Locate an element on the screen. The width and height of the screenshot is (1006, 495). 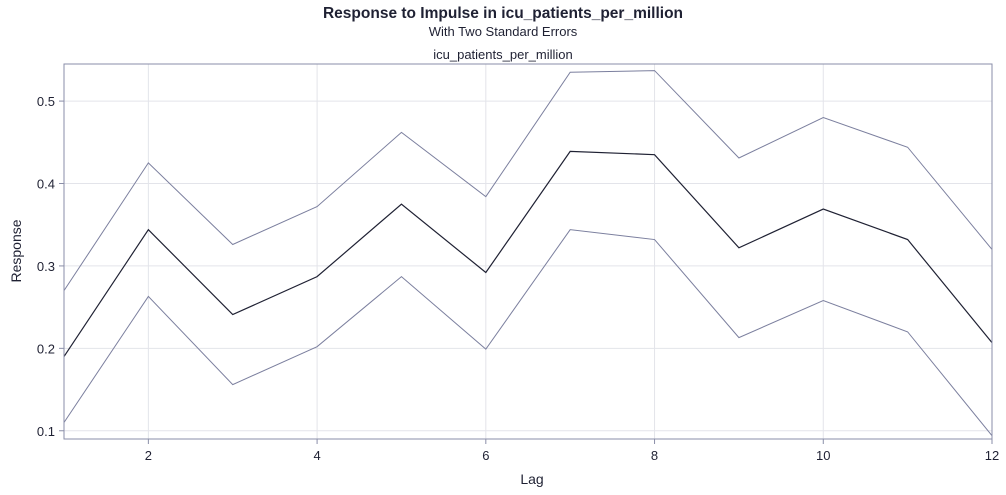
x-tick-label: 10 is located at coordinates (823, 455).